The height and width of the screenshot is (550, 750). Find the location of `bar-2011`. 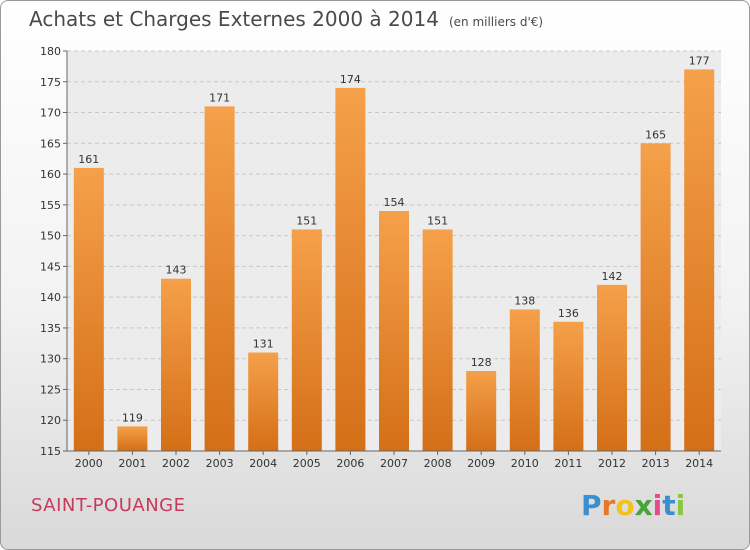

bar-2011 is located at coordinates (568, 386).